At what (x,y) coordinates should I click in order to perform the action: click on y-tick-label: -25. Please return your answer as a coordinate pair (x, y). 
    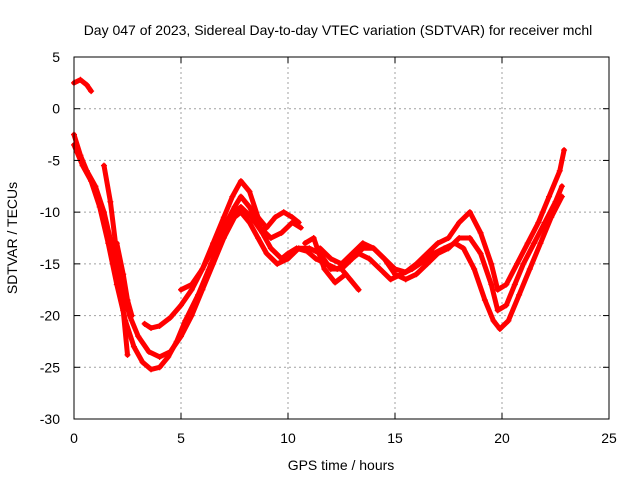
    Looking at the image, I should click on (50, 367).